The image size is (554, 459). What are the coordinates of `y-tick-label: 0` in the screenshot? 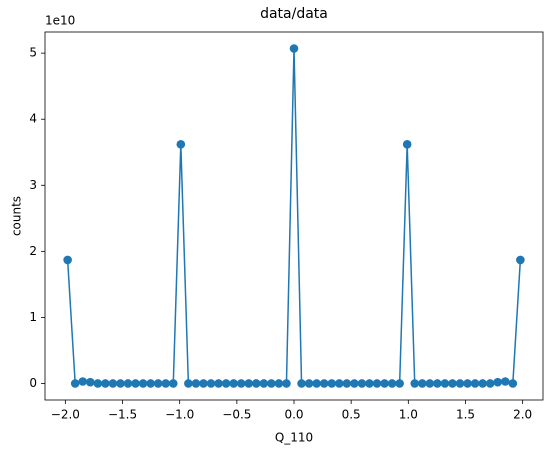 It's located at (33, 383).